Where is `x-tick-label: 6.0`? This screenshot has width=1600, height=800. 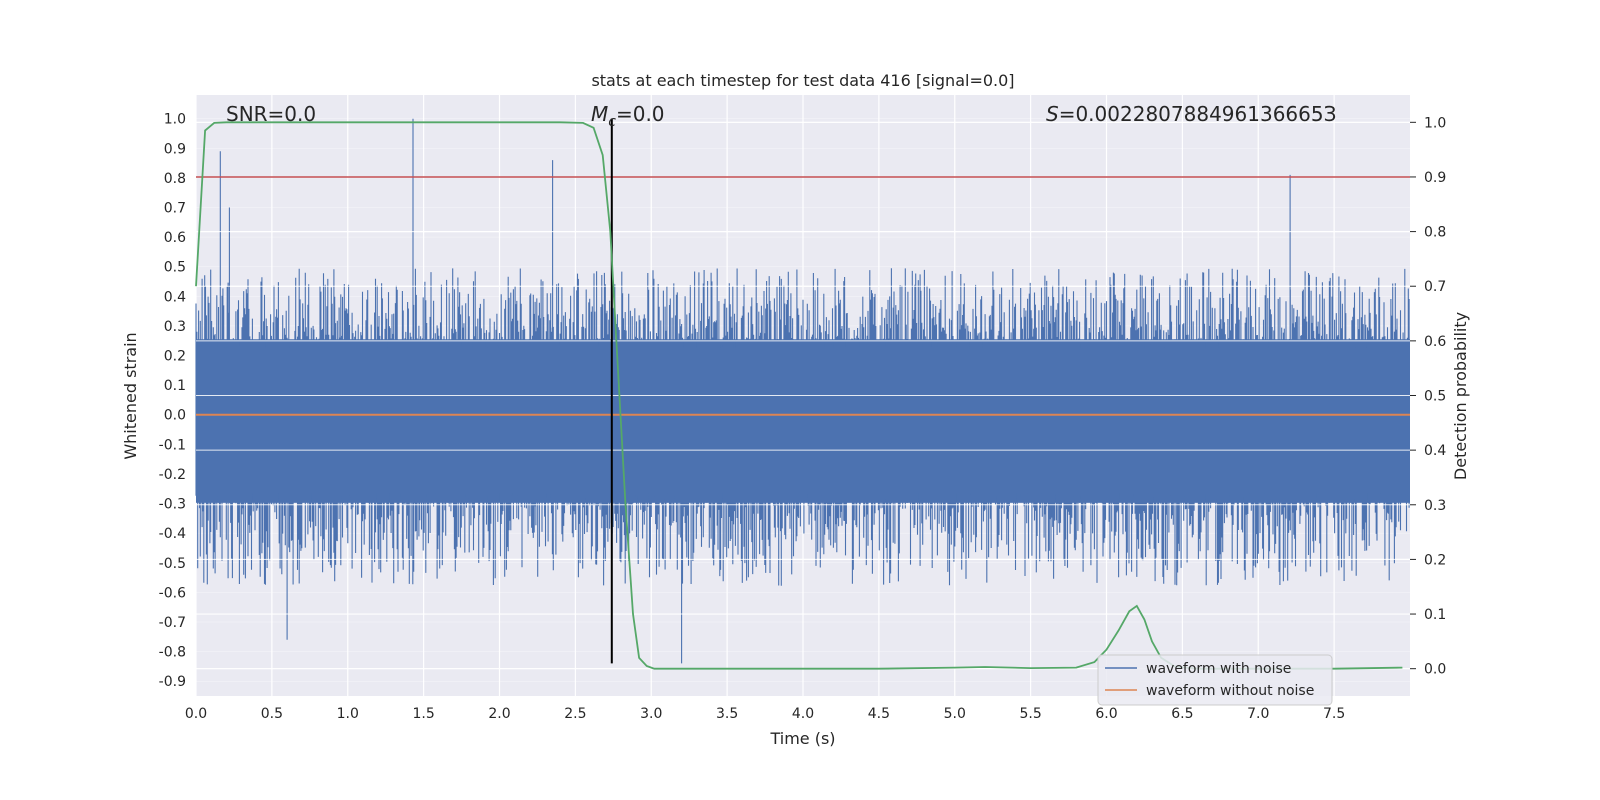
x-tick-label: 6.0 is located at coordinates (1106, 714).